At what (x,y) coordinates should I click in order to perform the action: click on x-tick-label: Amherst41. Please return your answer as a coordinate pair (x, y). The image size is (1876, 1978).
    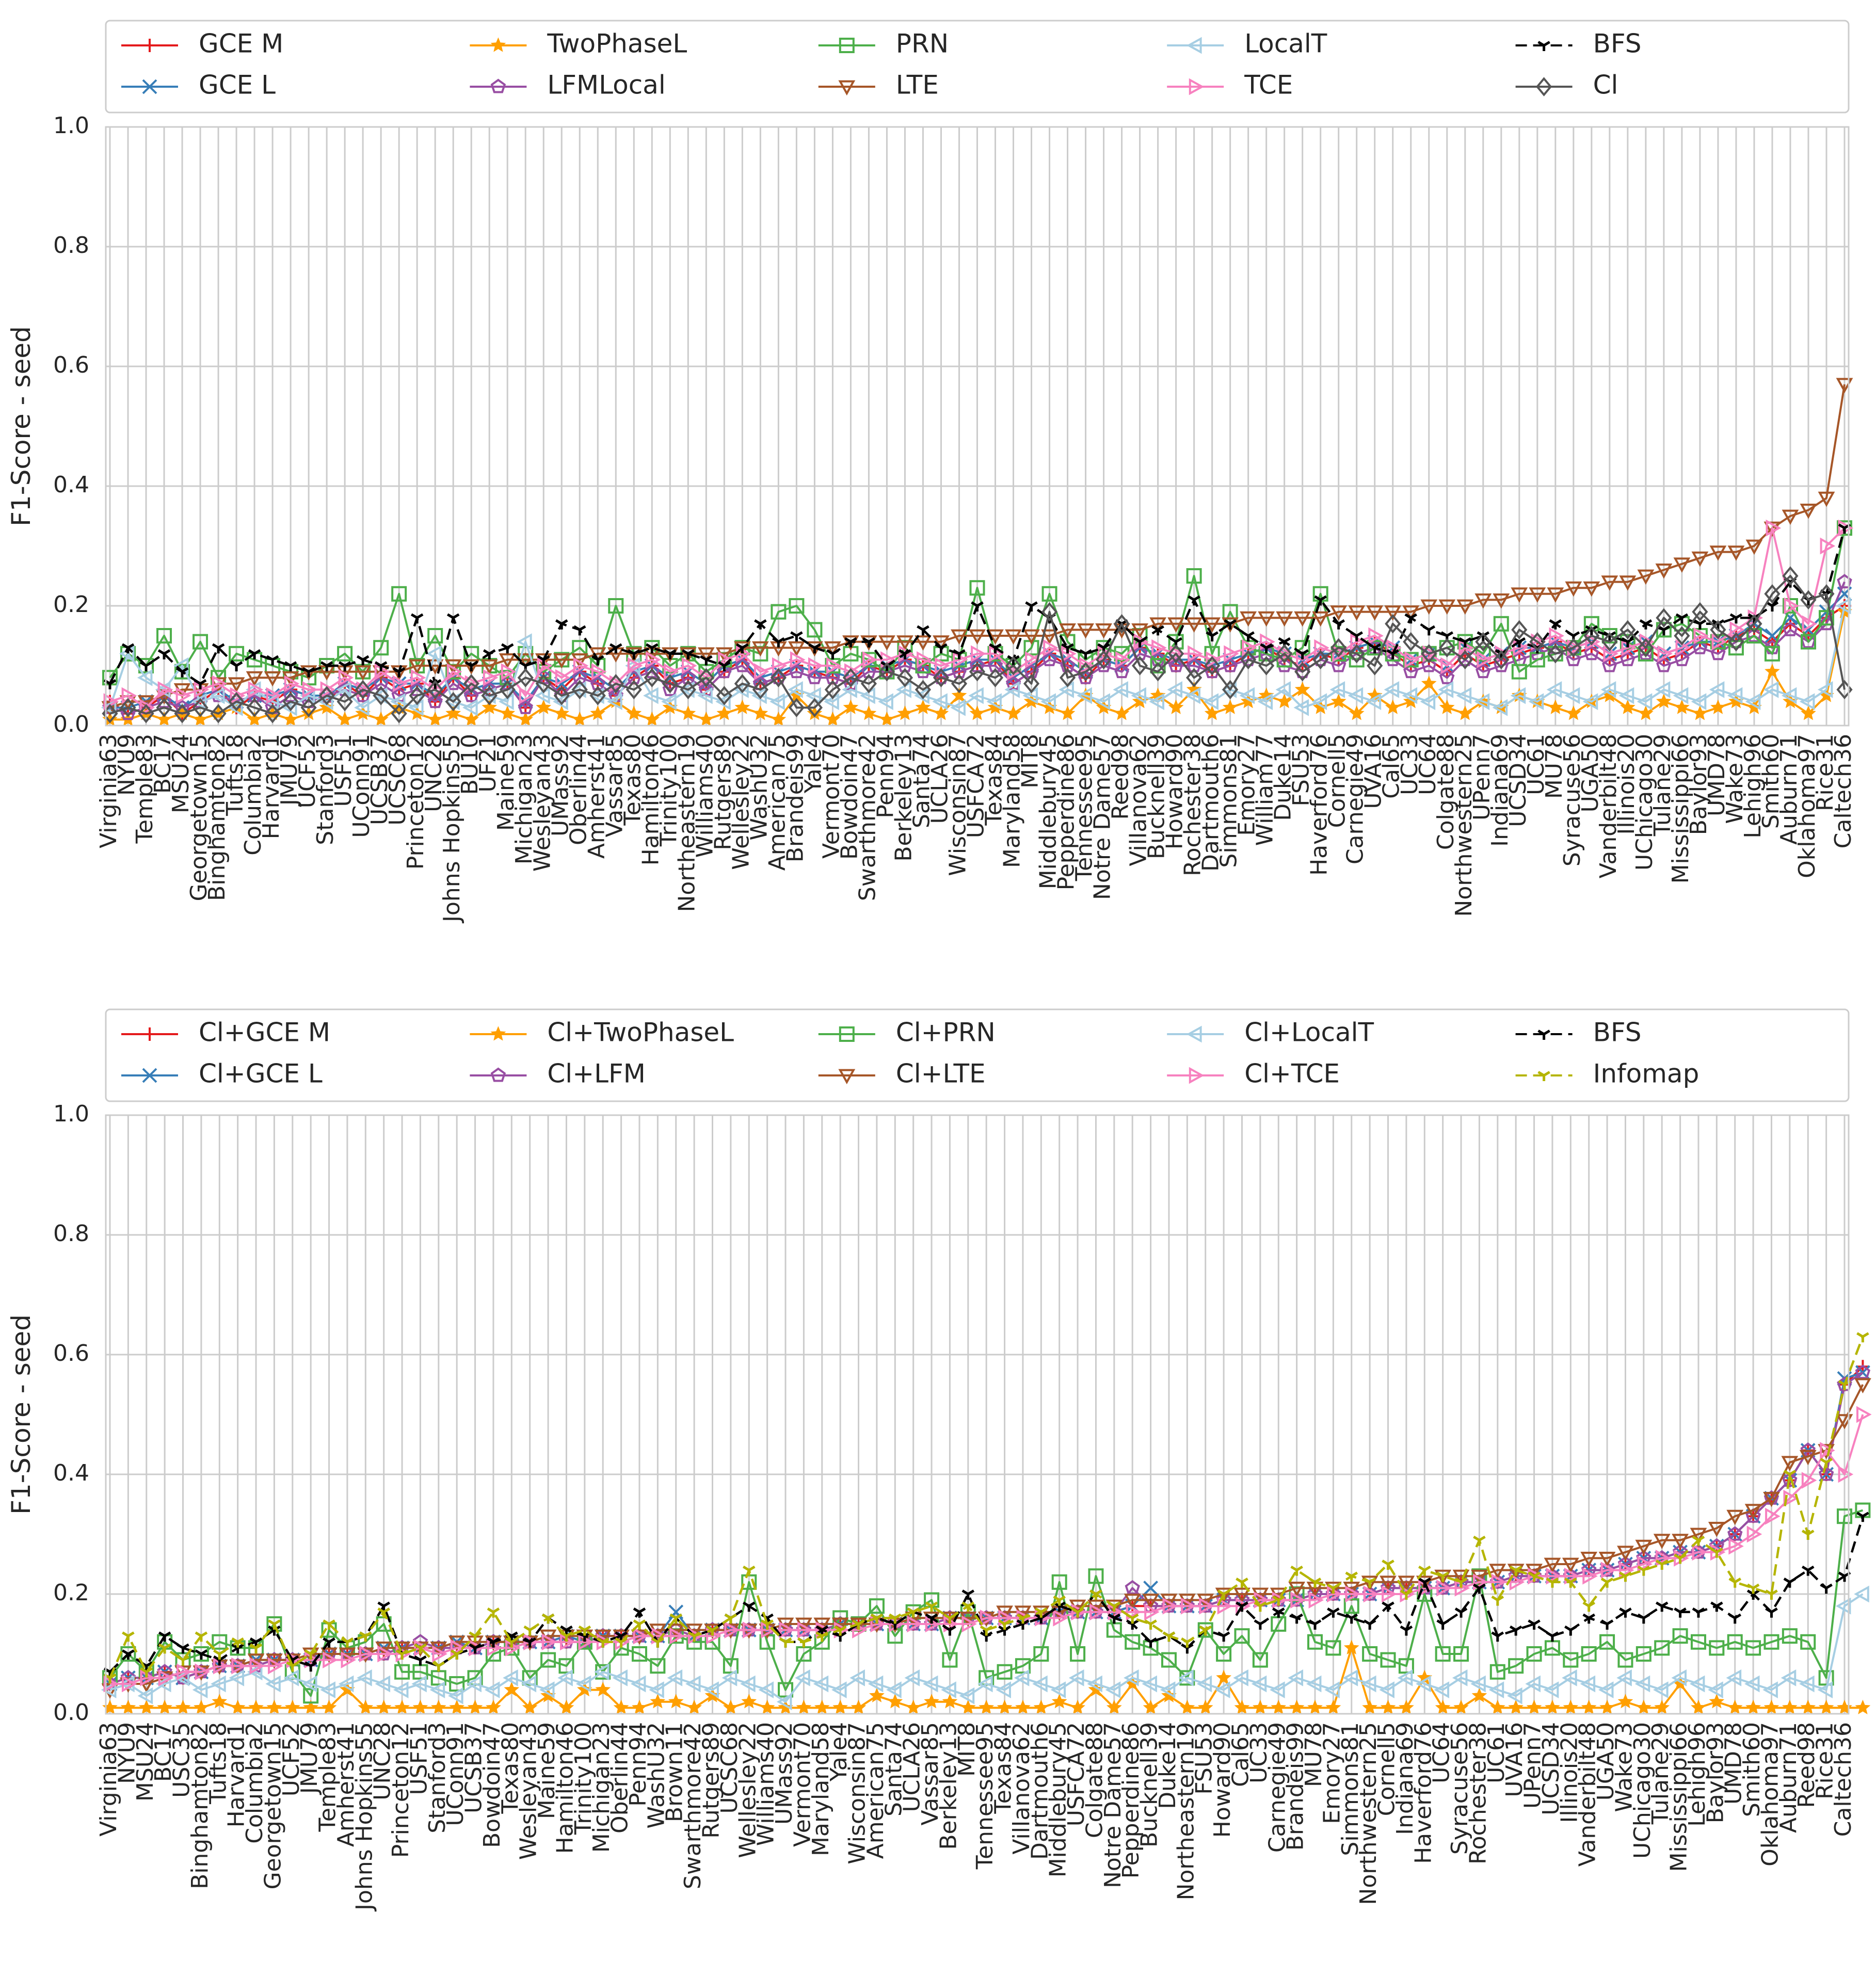
    Looking at the image, I should click on (346, 1785).